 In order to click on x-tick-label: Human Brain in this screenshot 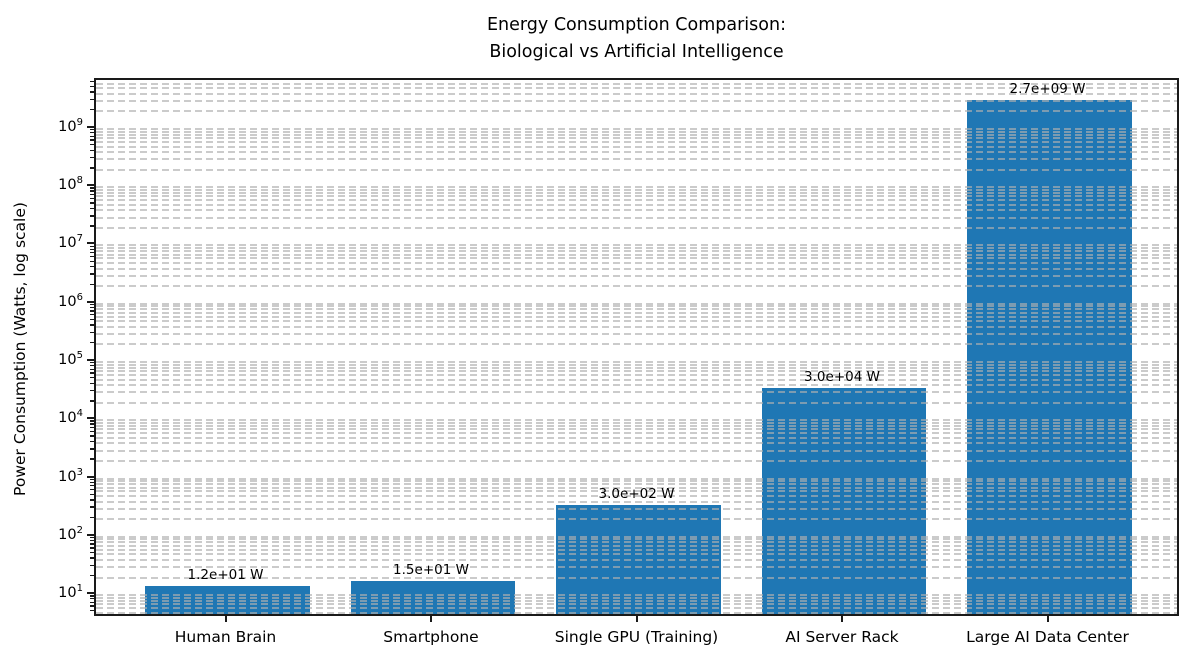, I will do `click(225, 637)`.